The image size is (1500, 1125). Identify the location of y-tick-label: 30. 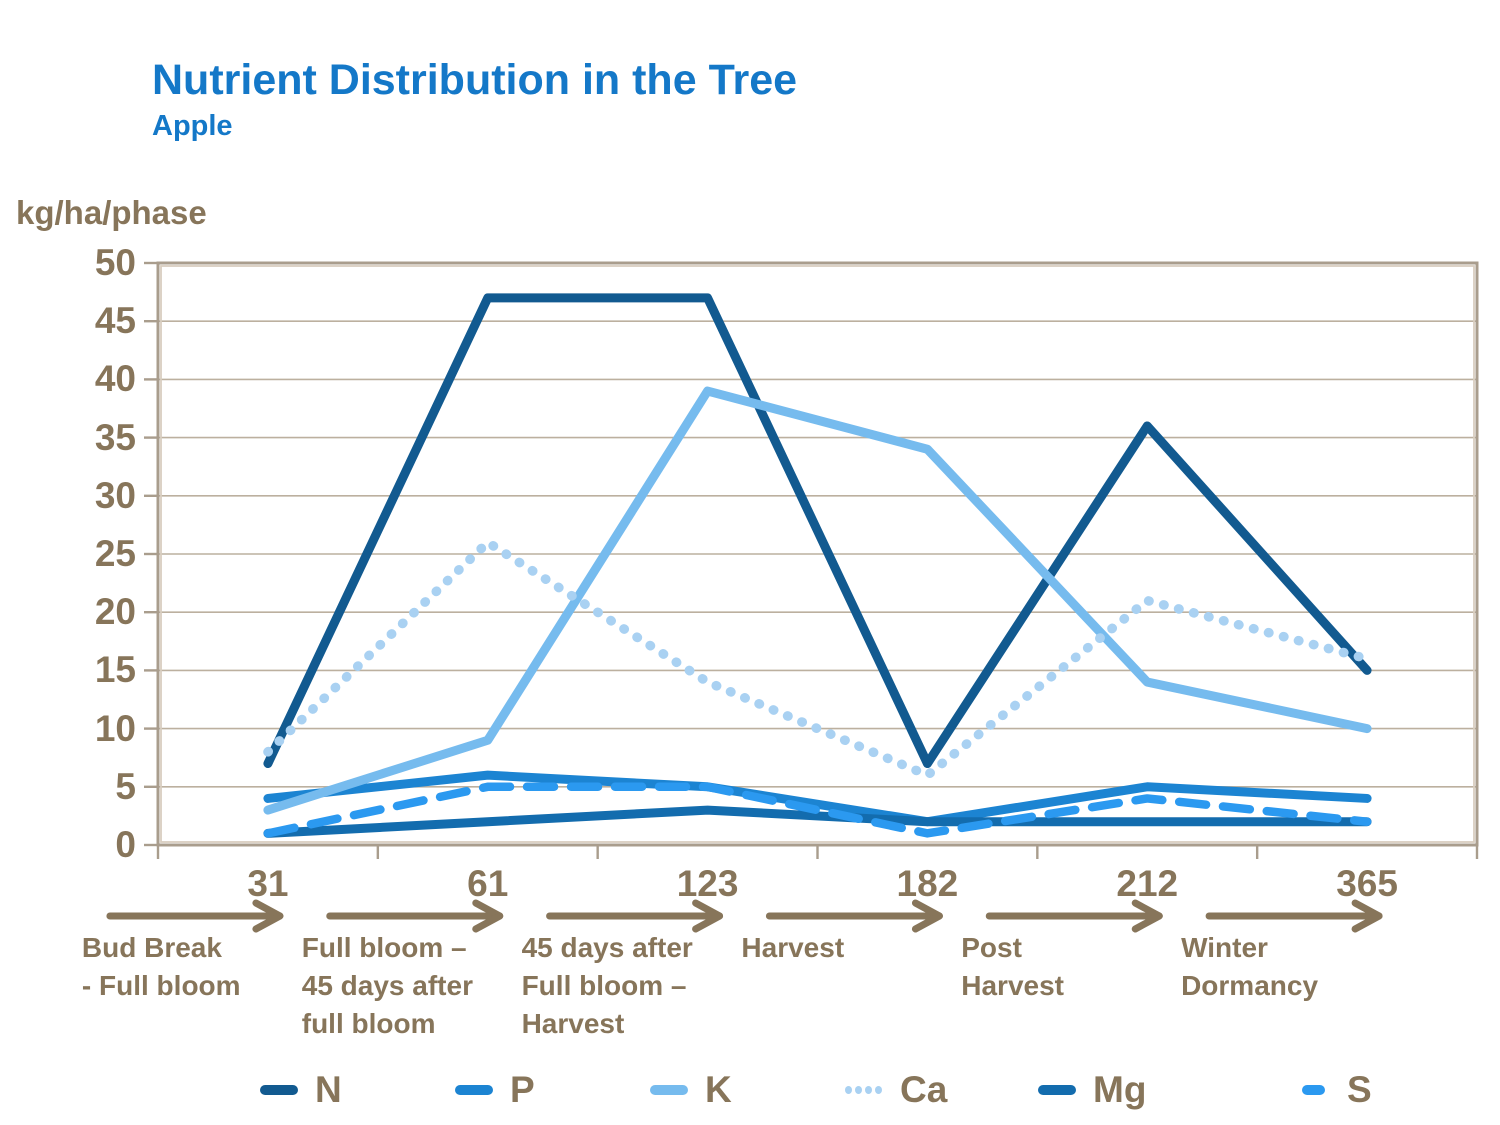
(115, 495).